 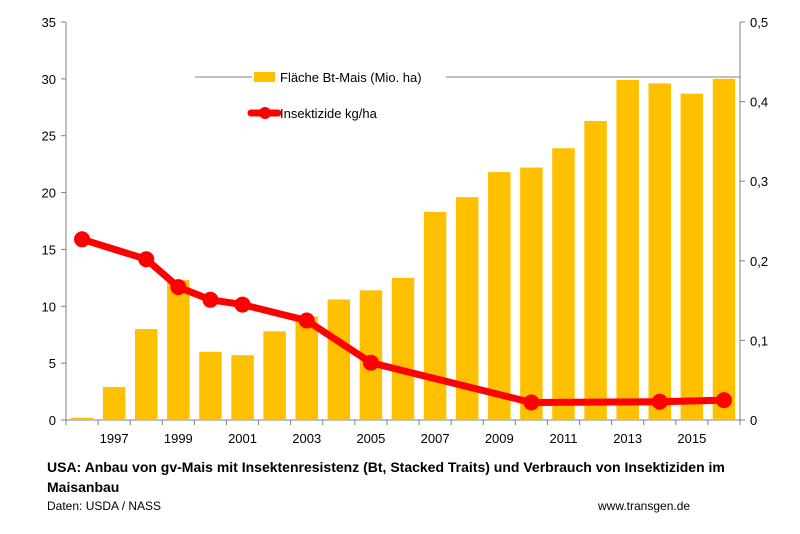 I want to click on y-left-tick-label: 35, so click(x=49, y=22).